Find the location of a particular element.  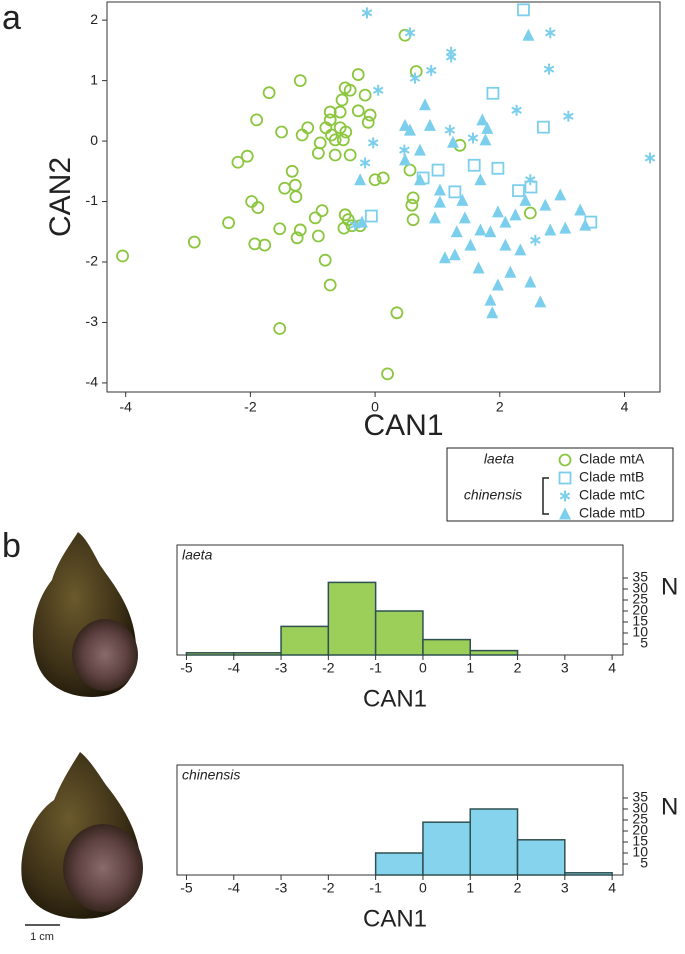

legend-label: Clade mtC is located at coordinates (612, 495).